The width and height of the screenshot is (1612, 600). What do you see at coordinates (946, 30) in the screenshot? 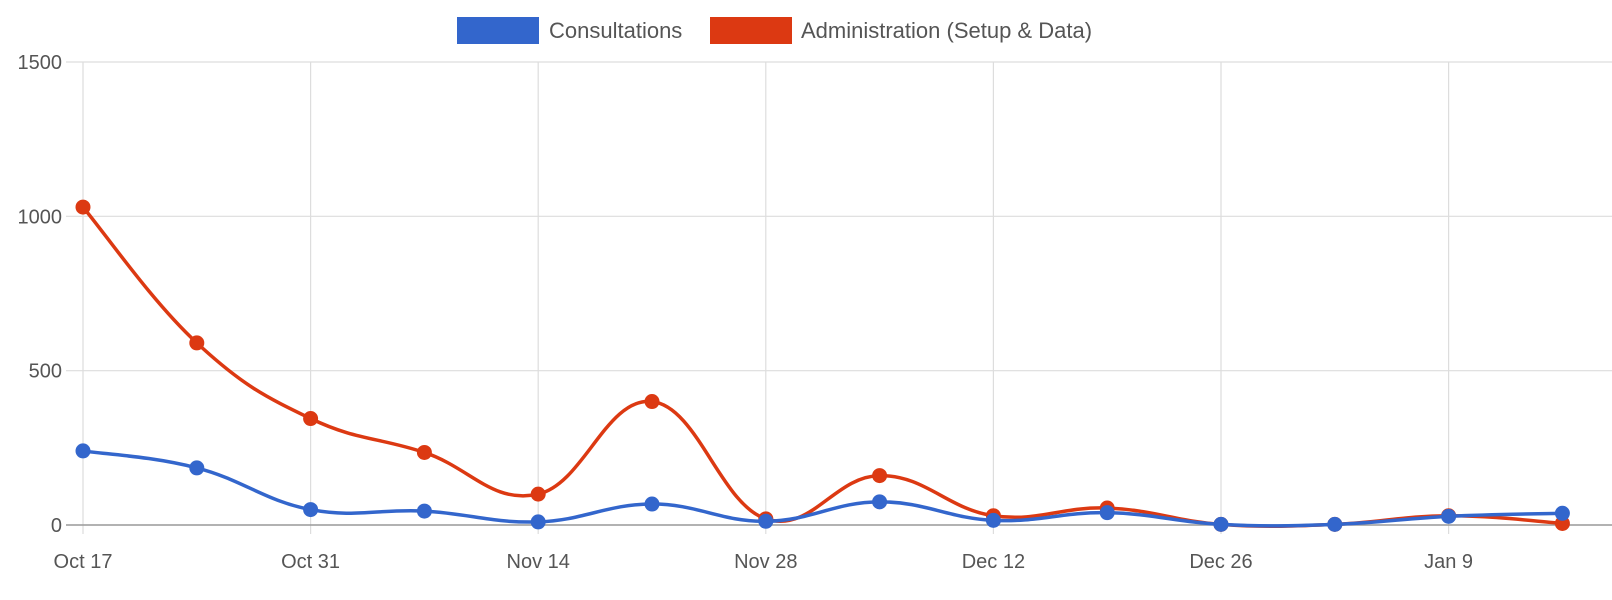
I see `legend-label: Administration (Setup & Data)` at bounding box center [946, 30].